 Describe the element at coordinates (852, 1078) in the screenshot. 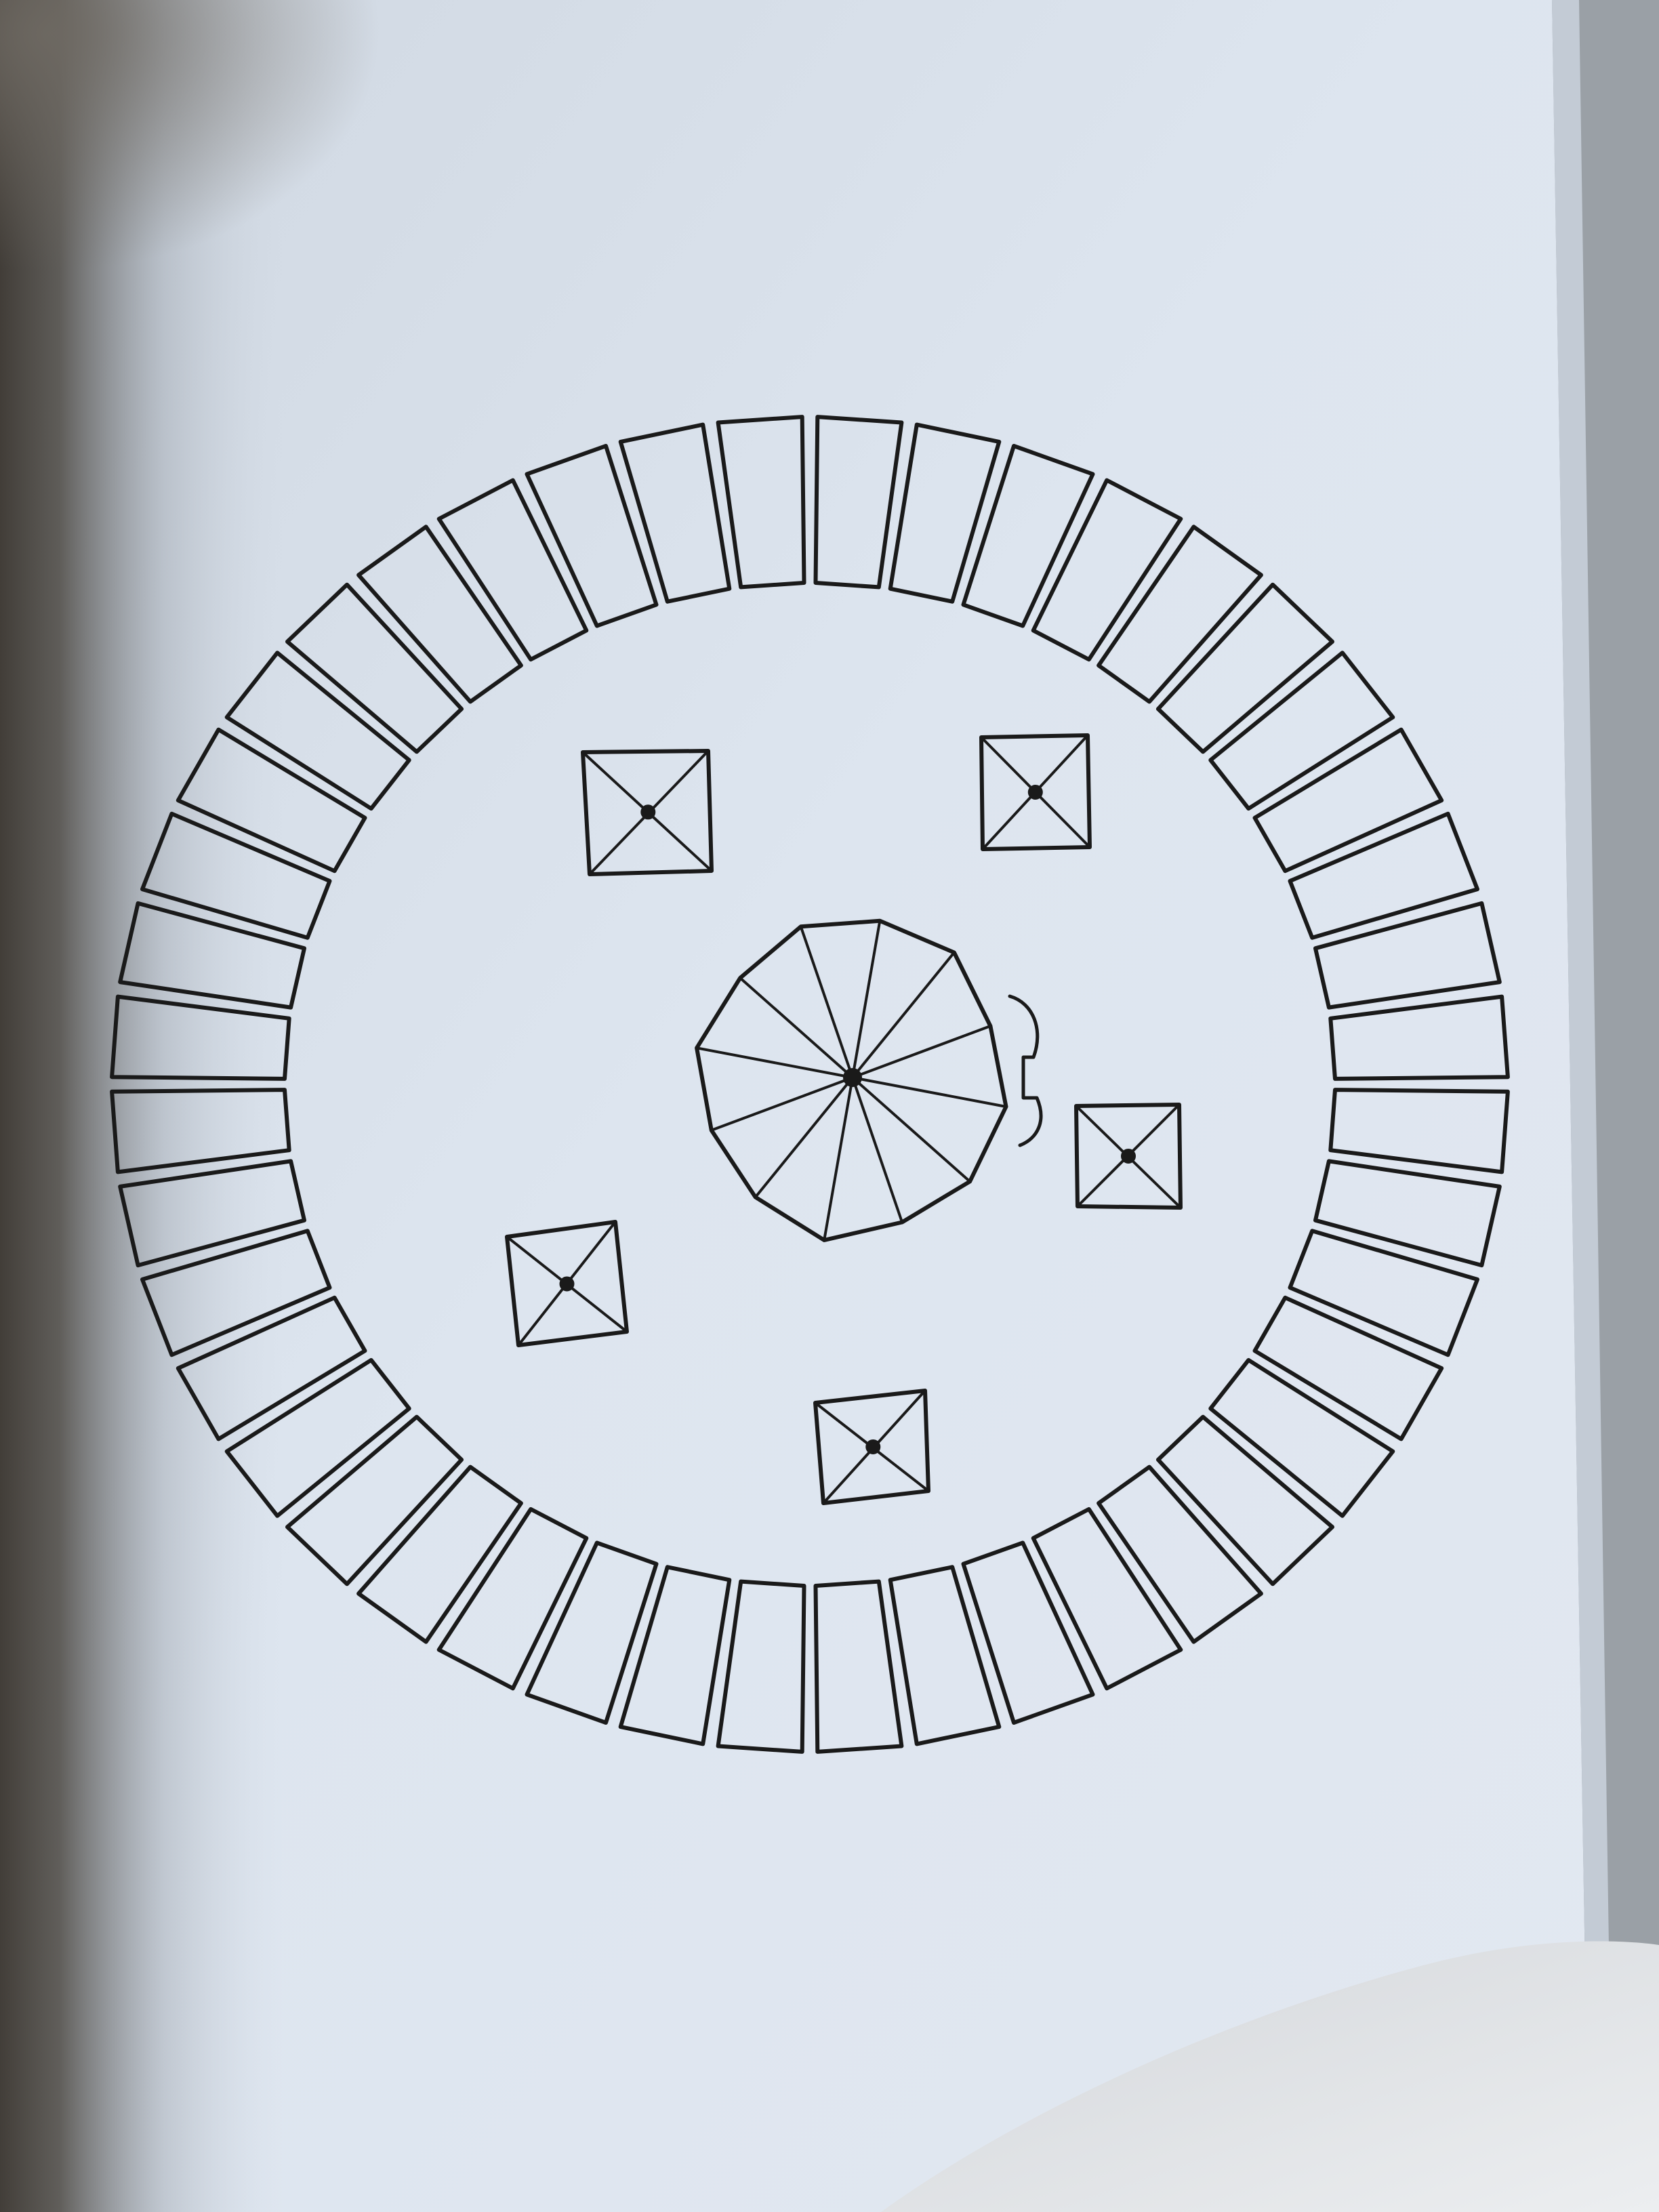

I see `umbrella-hub` at that location.